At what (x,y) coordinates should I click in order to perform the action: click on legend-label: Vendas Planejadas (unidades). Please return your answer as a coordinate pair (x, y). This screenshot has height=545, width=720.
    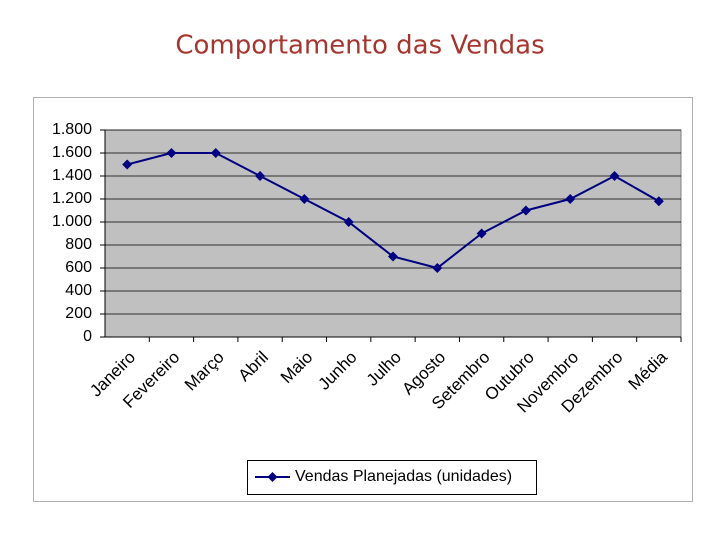
    Looking at the image, I should click on (403, 476).